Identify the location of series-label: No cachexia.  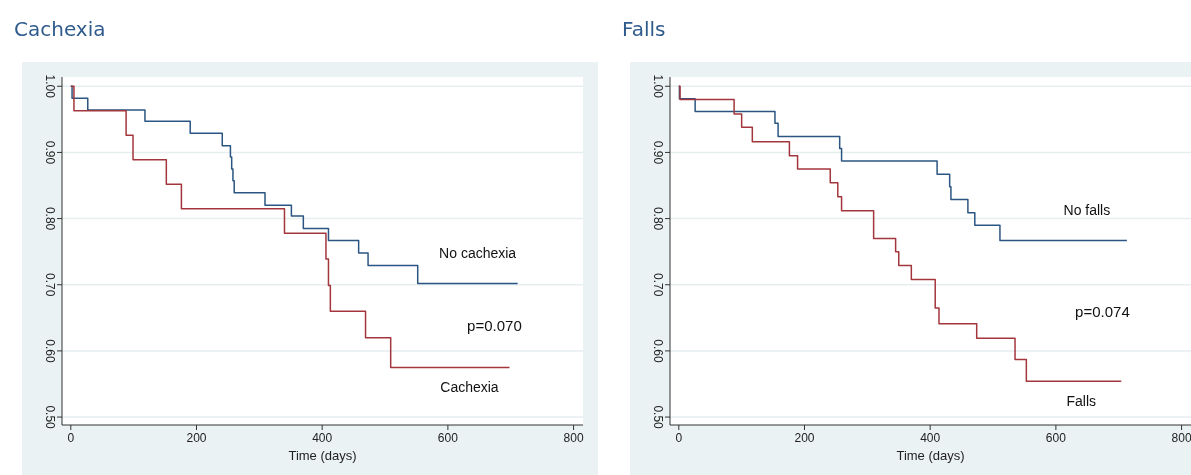
(478, 253).